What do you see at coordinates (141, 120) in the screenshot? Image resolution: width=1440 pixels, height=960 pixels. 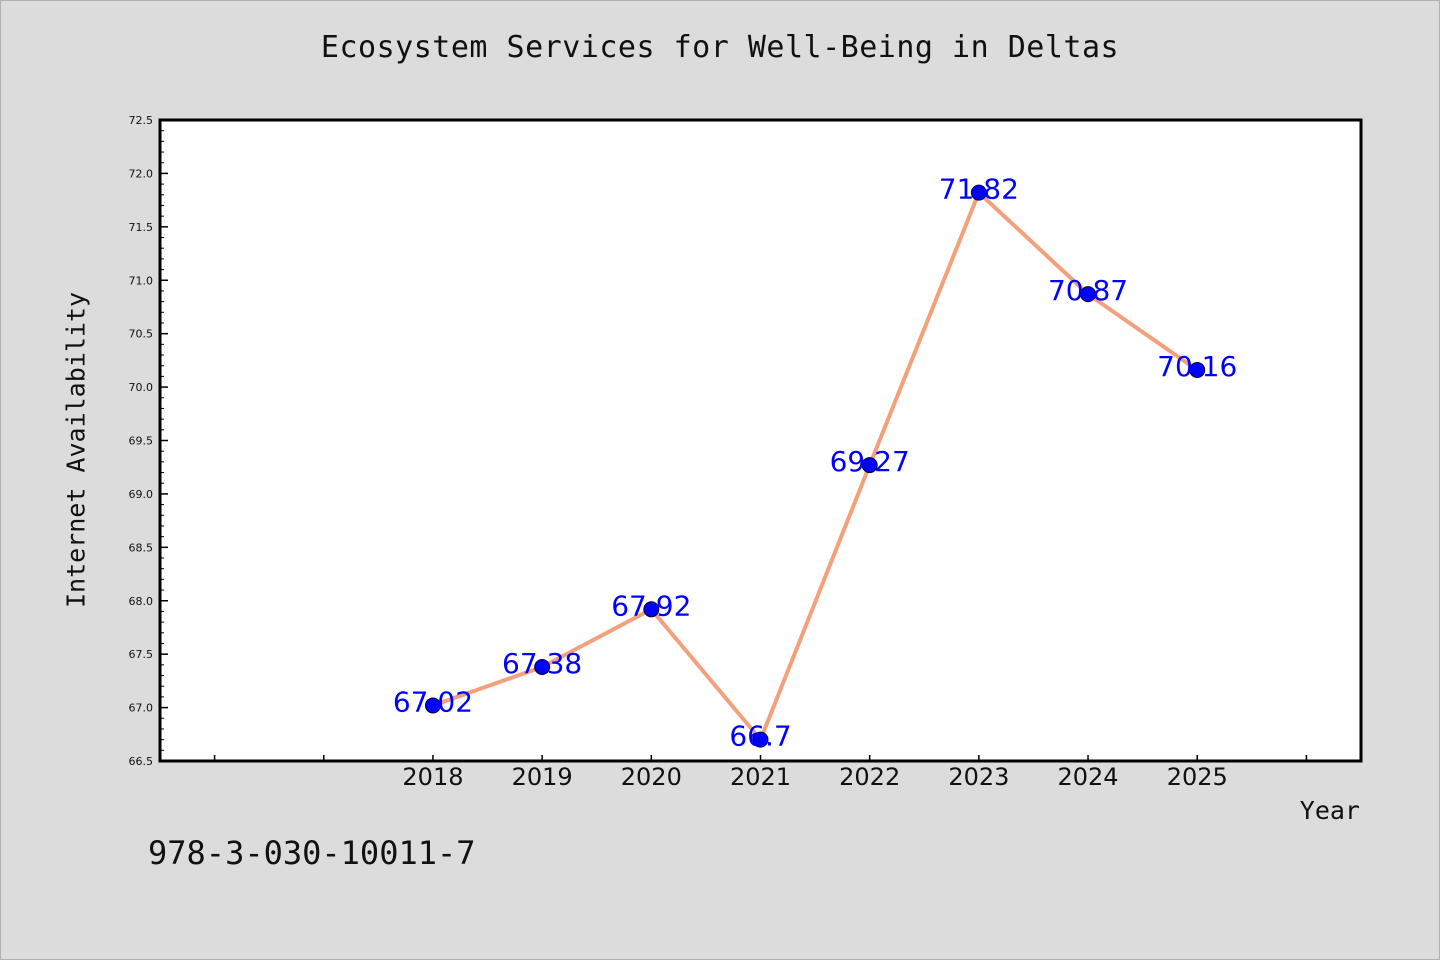 I see `y-tick-label: 72.5` at bounding box center [141, 120].